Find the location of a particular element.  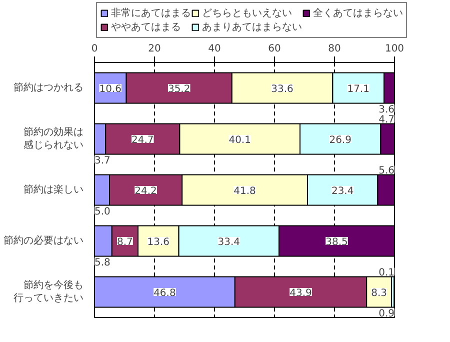

data-label: 13.6 is located at coordinates (158, 242).